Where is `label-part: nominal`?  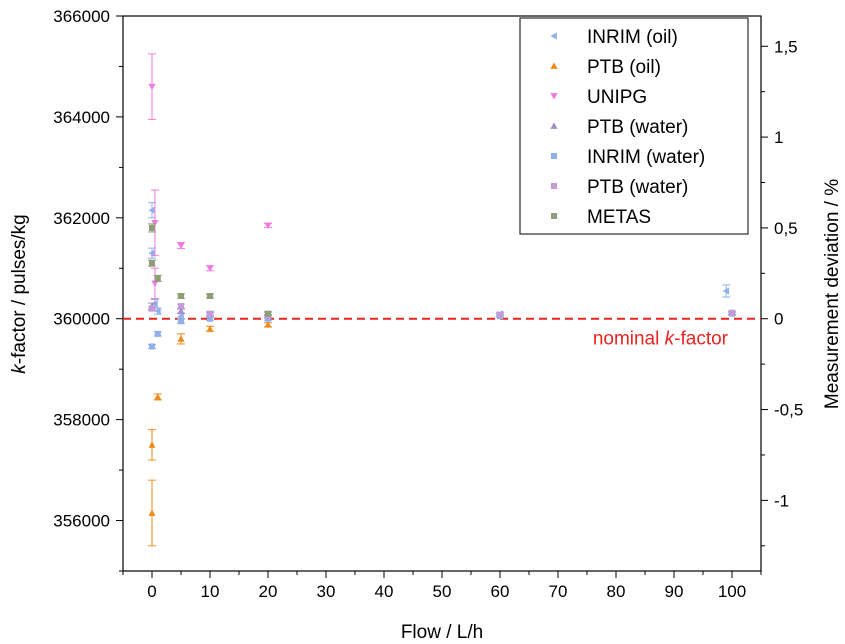 label-part: nominal is located at coordinates (629, 339).